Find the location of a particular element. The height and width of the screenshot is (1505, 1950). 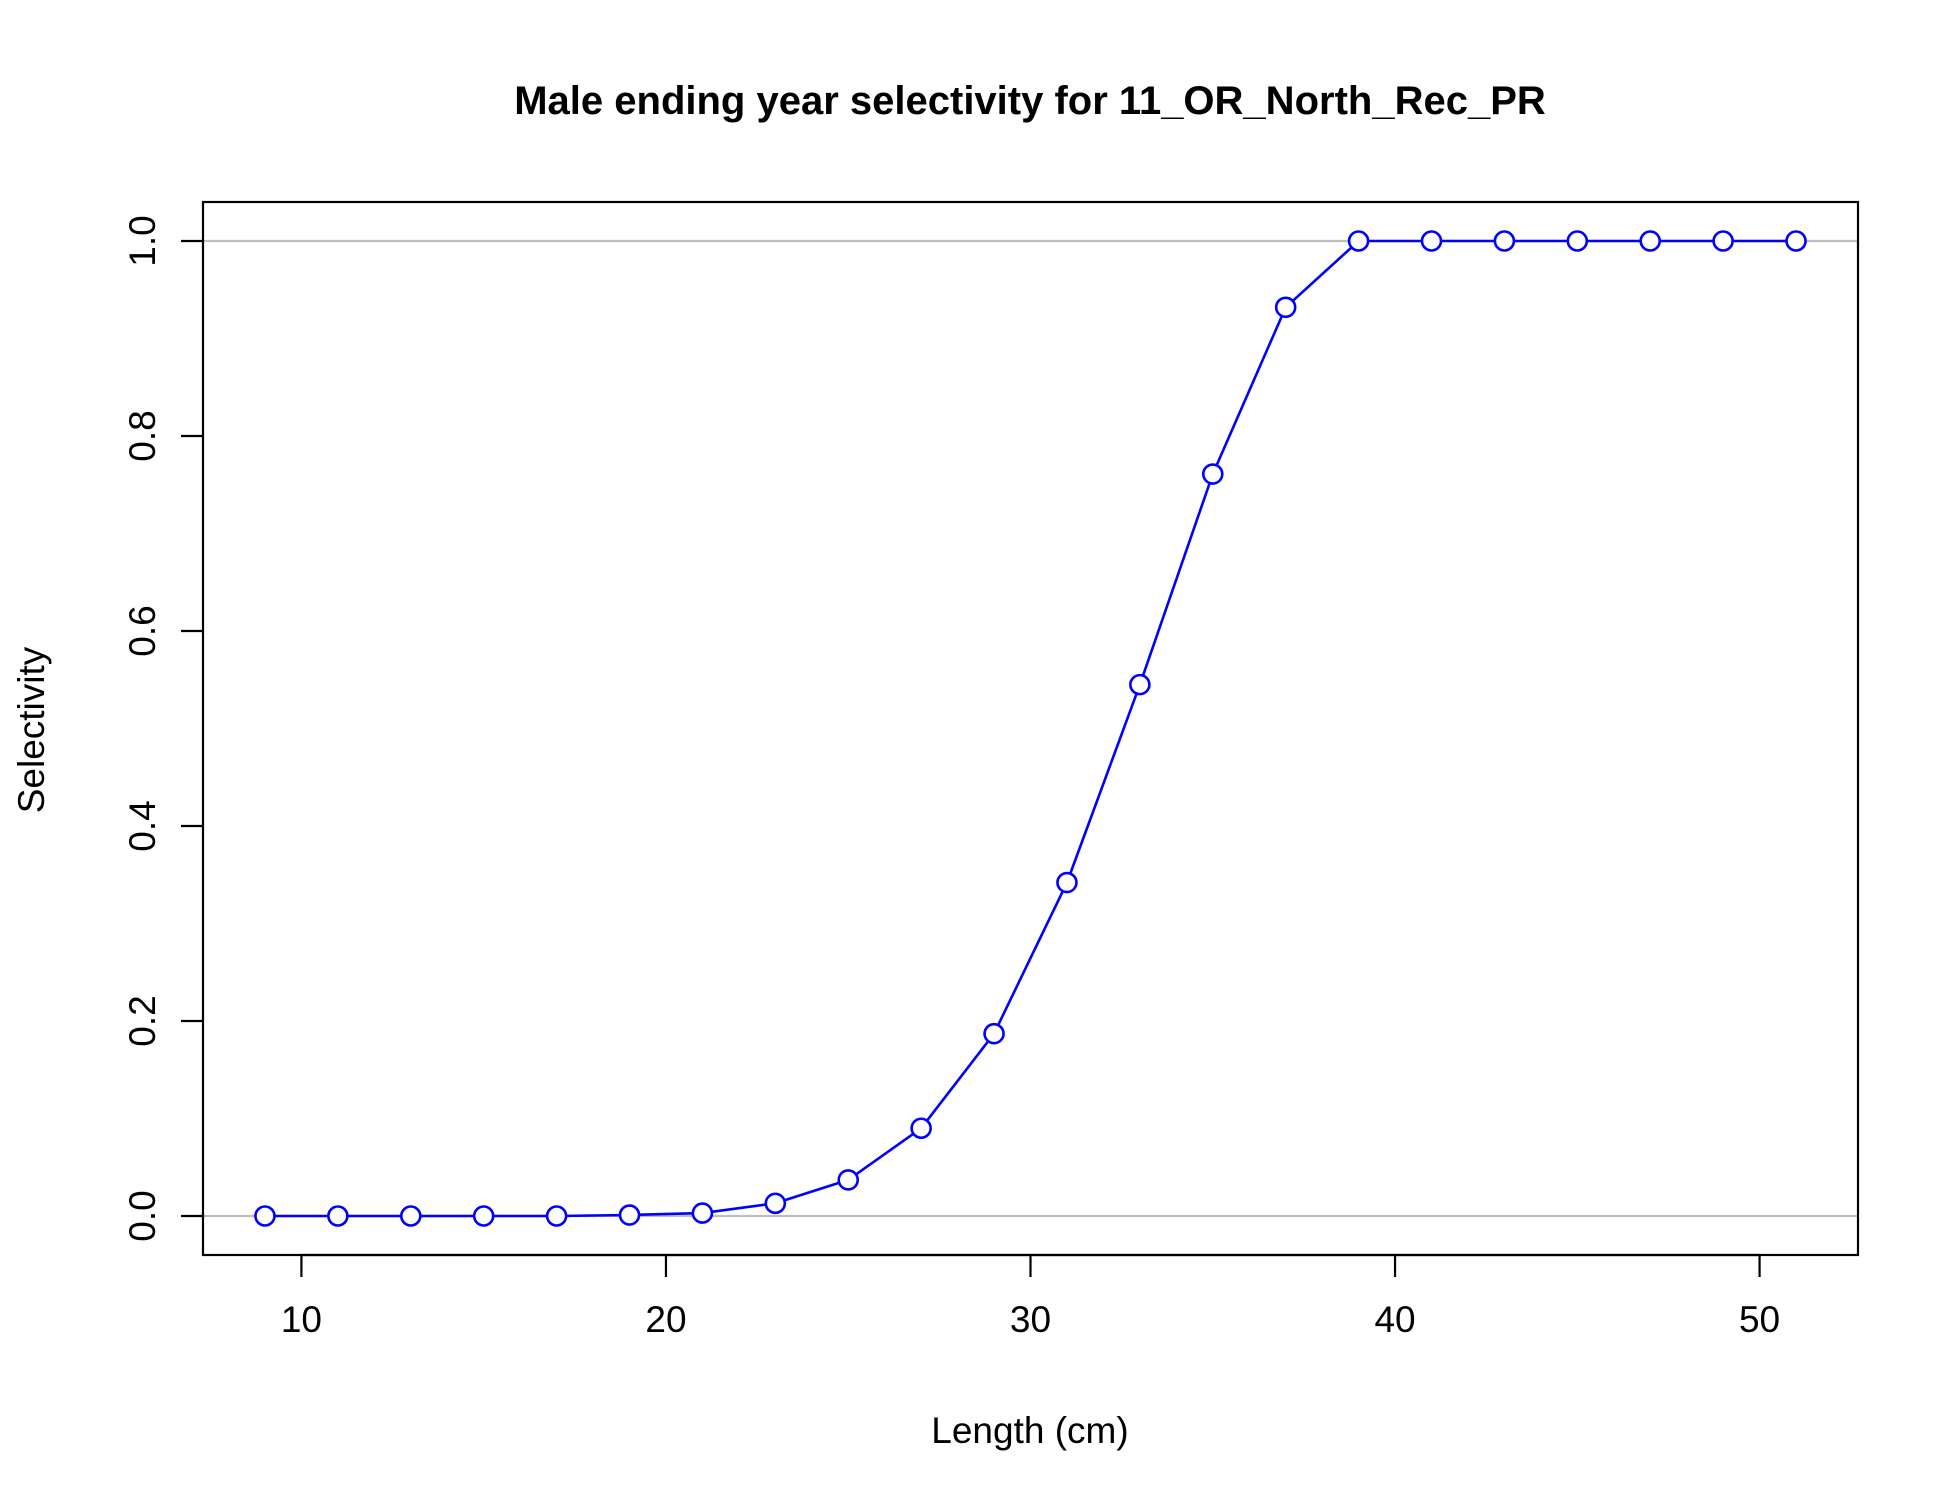

x-tick-label: 20 is located at coordinates (665, 1319).